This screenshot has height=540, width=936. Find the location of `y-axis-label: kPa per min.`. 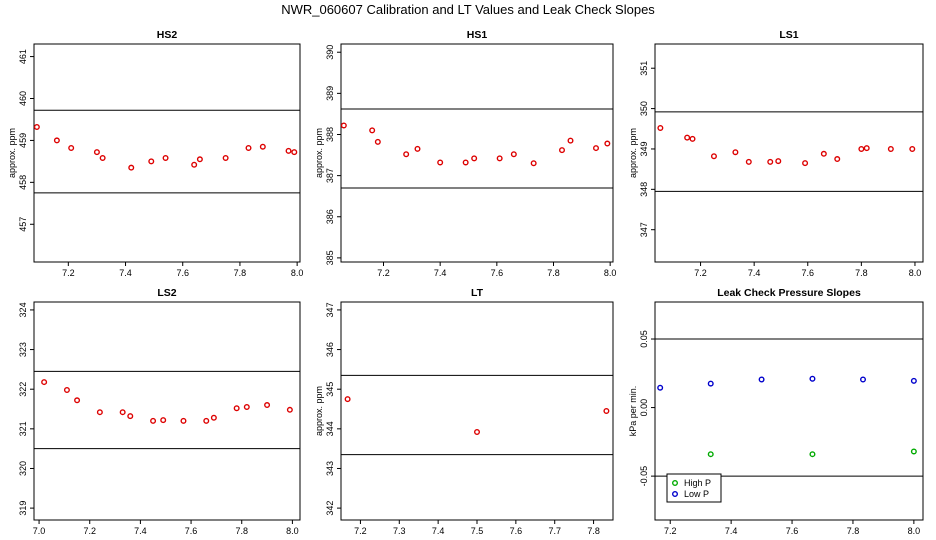

y-axis-label: kPa per min. is located at coordinates (633, 411).